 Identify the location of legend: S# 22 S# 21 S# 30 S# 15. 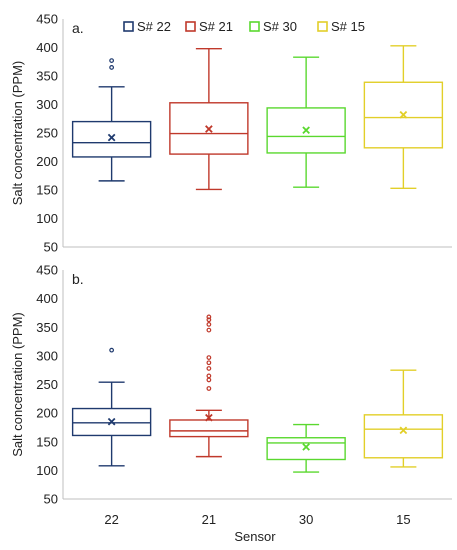
(244, 26).